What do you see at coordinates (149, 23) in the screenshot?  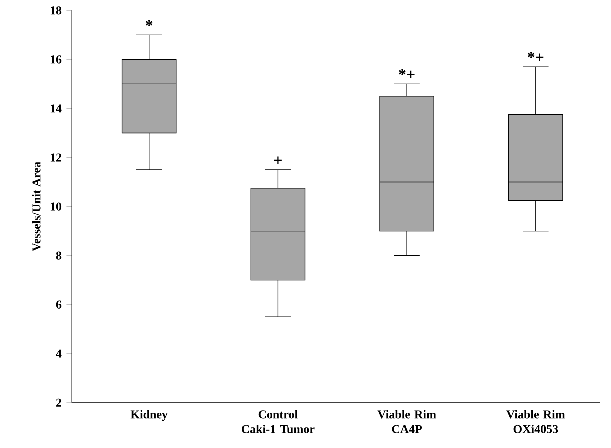 I see `annotation: *` at bounding box center [149, 23].